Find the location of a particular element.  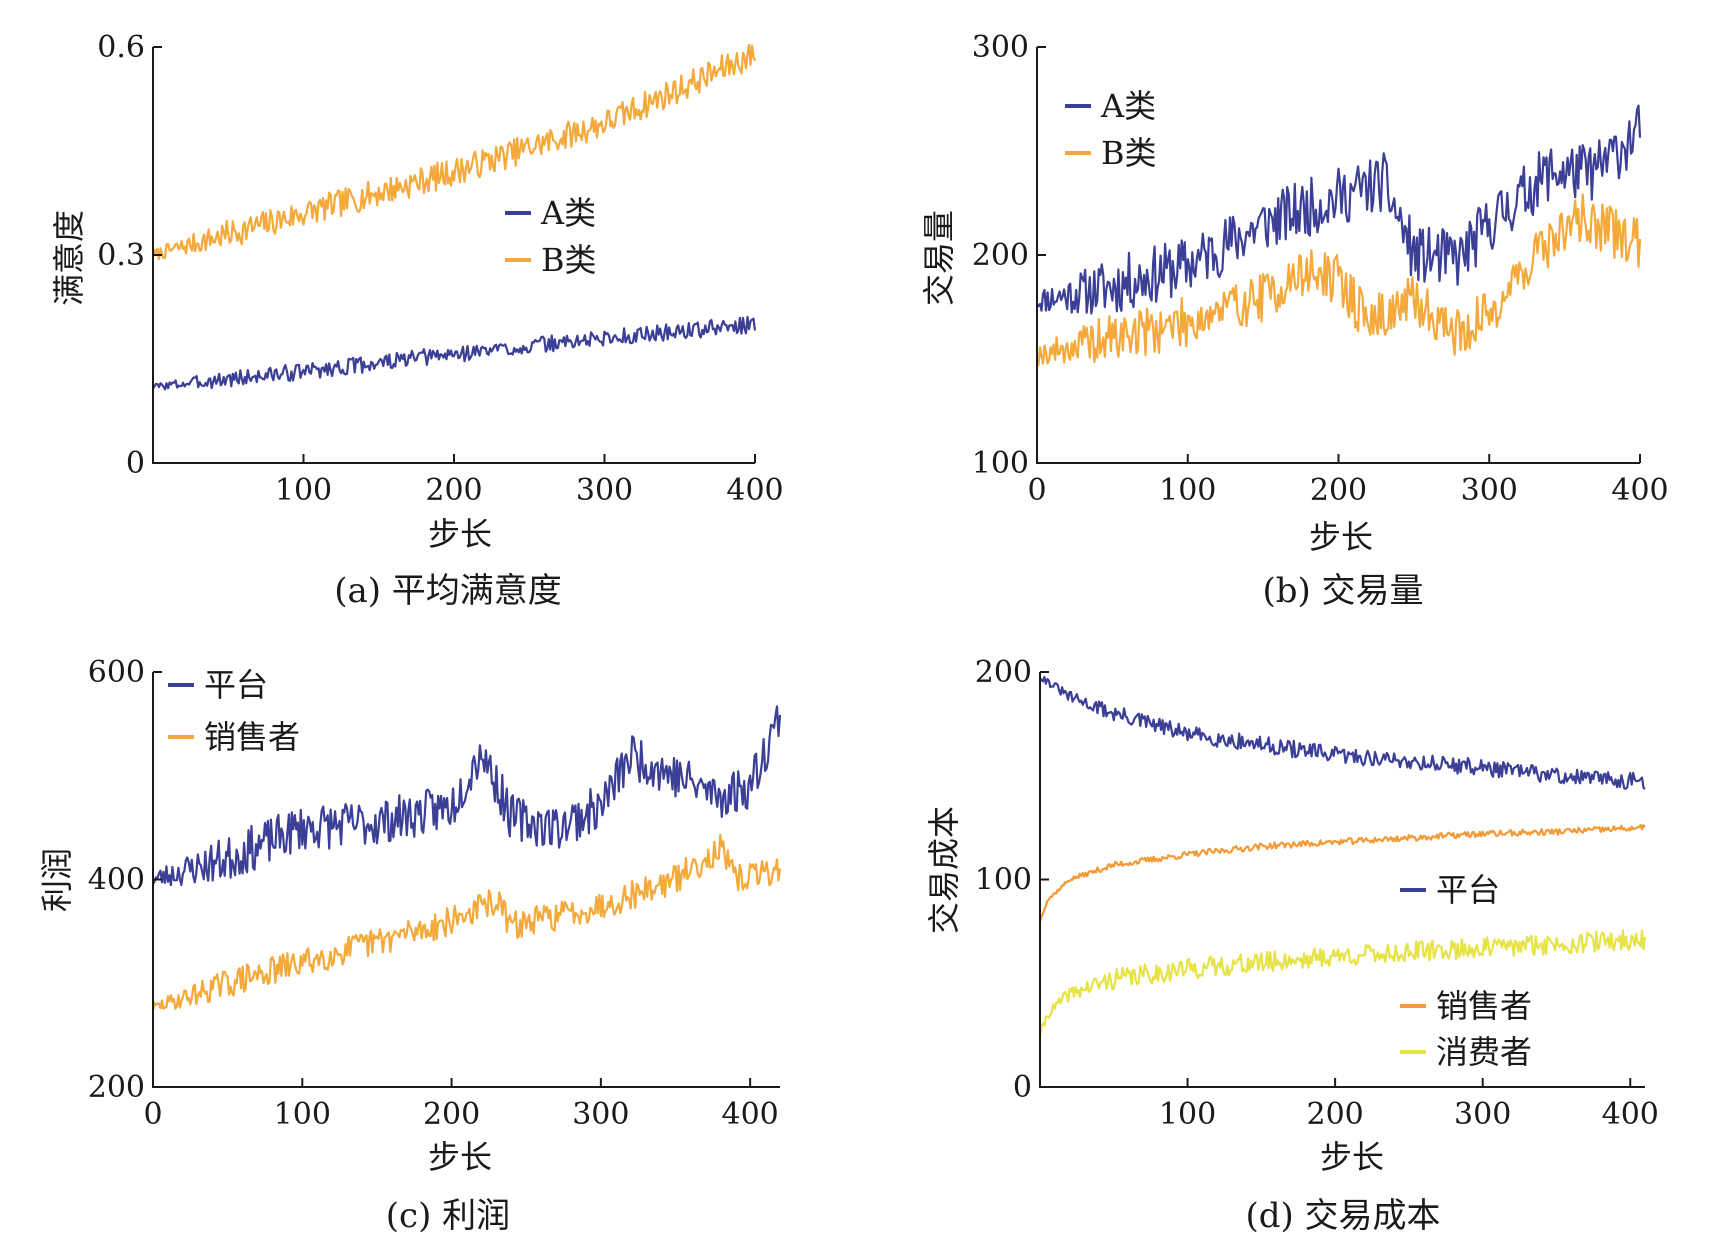

panel-b-legend: A类 B类 is located at coordinates (1111, 129).